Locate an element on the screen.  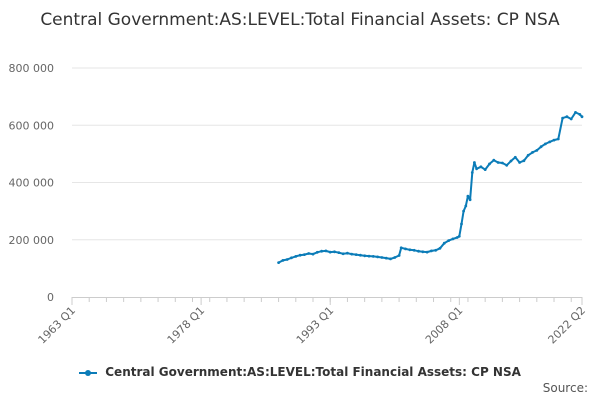
y-tick-label: 600 000 is located at coordinates (32, 125).